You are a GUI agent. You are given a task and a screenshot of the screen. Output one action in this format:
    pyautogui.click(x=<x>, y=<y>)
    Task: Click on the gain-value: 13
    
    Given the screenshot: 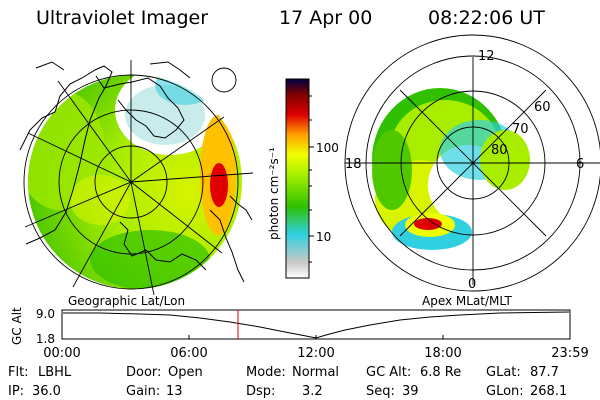 What is the action you would take?
    pyautogui.click(x=174, y=391)
    